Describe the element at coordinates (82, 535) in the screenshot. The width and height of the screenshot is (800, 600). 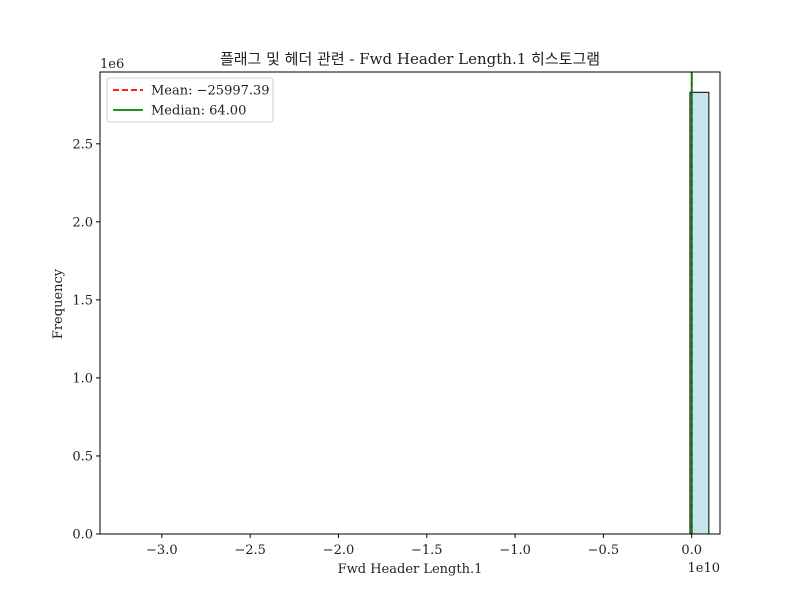
I see `y-tick-label: 0.0` at that location.